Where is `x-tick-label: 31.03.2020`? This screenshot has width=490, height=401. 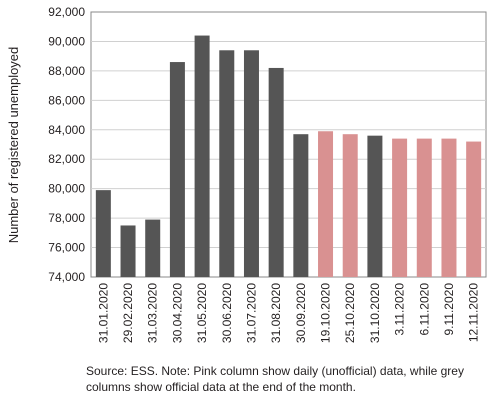 x-tick-label: 31.03.2020 is located at coordinates (153, 313).